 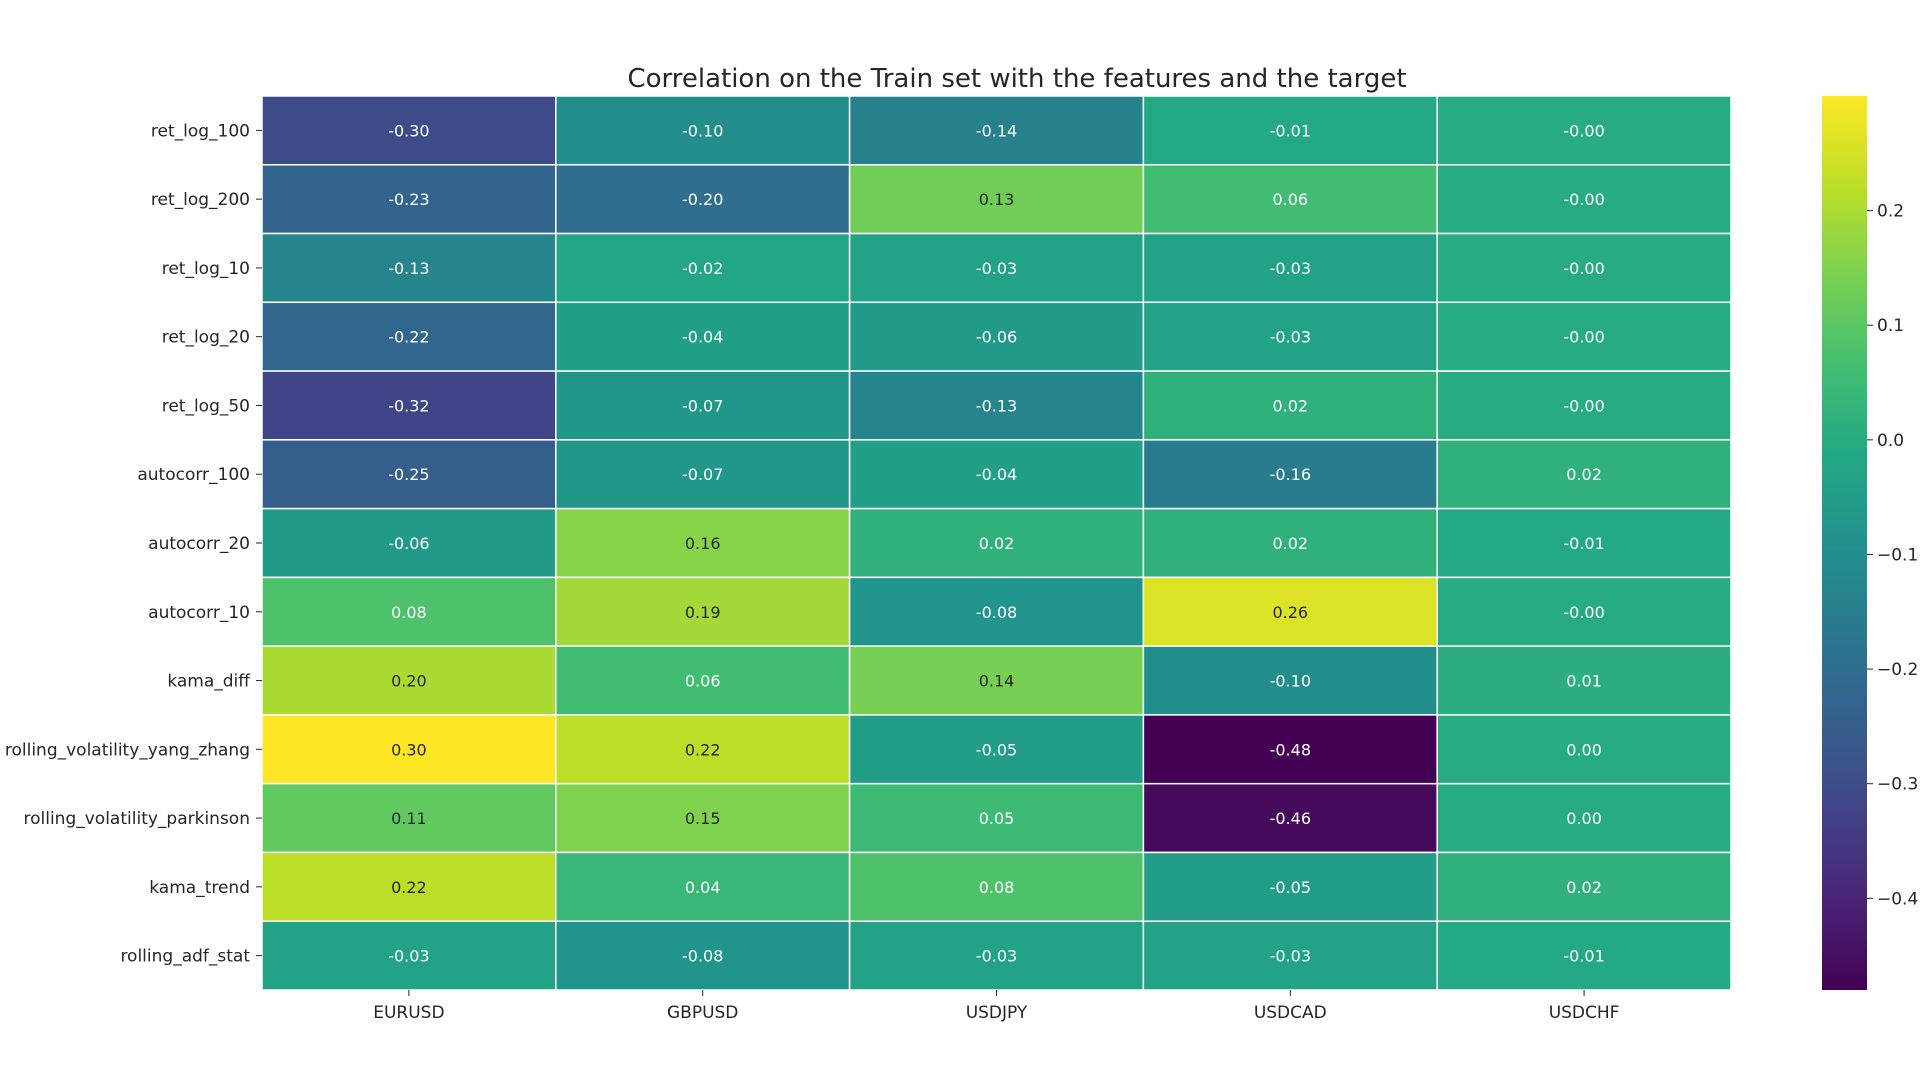 I want to click on y-tick-label: rolling_volatility_parkinson, so click(x=137, y=819).